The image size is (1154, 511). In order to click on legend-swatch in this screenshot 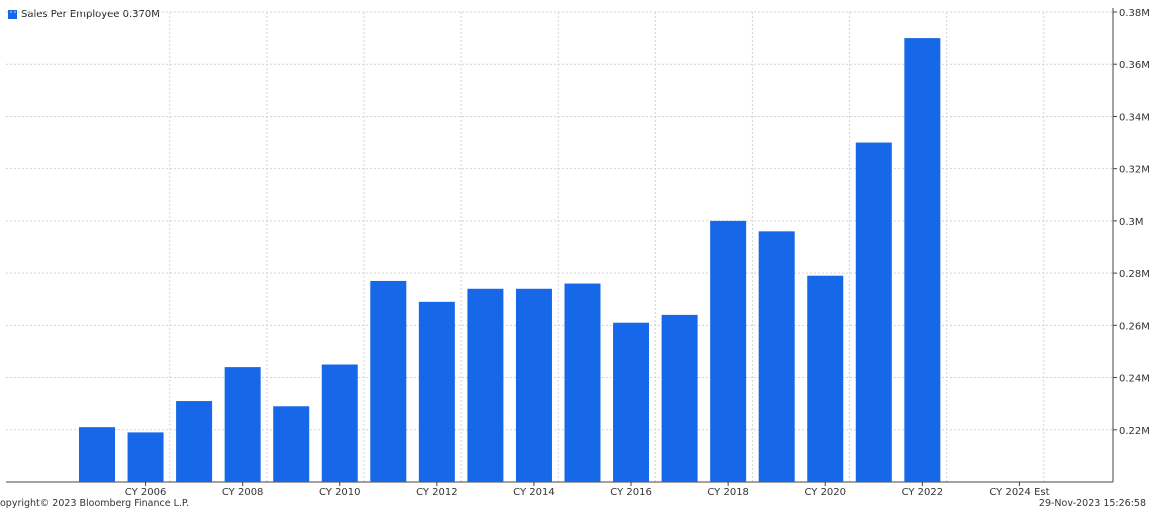, I will do `click(12, 14)`.